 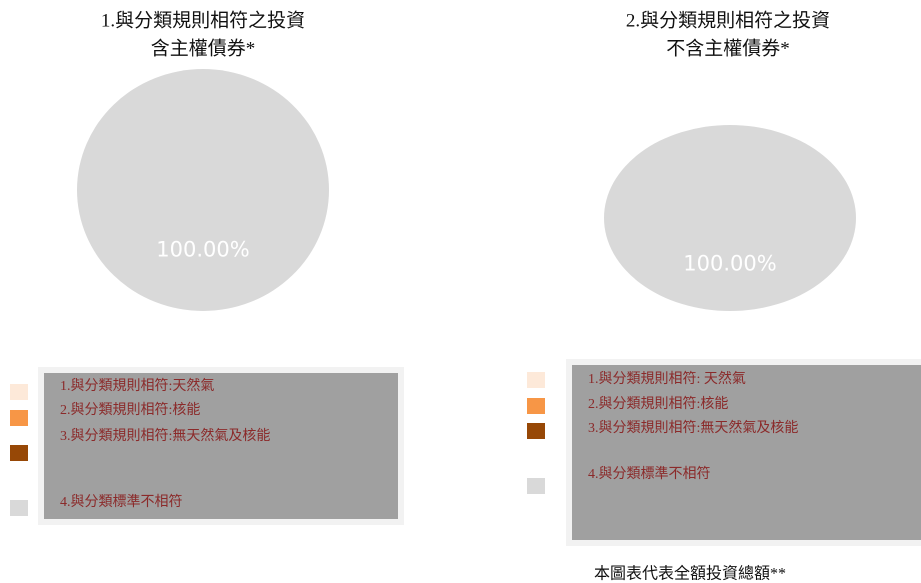 I want to click on legend-label: 1.與分類規則相符: 天然氣, so click(x=667, y=378).